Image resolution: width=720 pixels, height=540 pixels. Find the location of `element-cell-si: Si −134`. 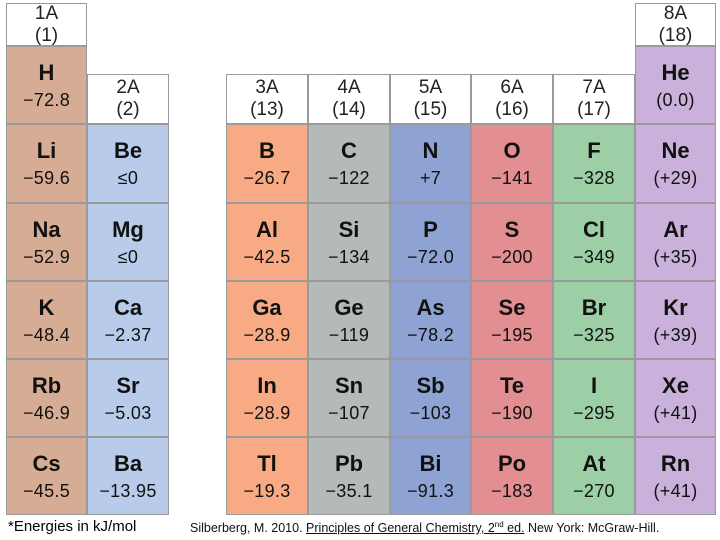

element-cell-si: Si −134 is located at coordinates (349, 242).